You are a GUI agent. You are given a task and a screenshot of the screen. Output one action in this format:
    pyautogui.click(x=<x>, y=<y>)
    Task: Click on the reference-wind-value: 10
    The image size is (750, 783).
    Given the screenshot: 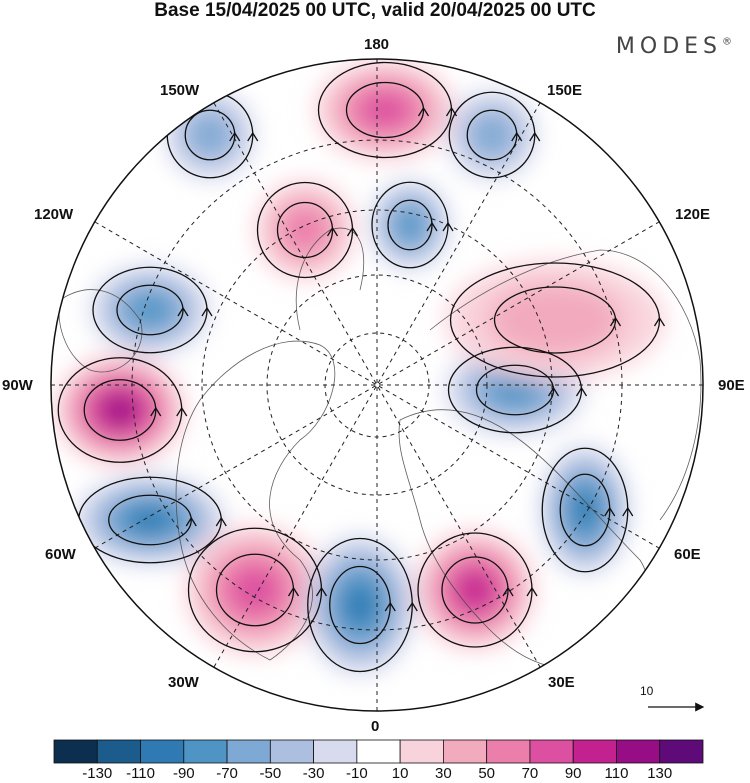 What is the action you would take?
    pyautogui.click(x=647, y=691)
    